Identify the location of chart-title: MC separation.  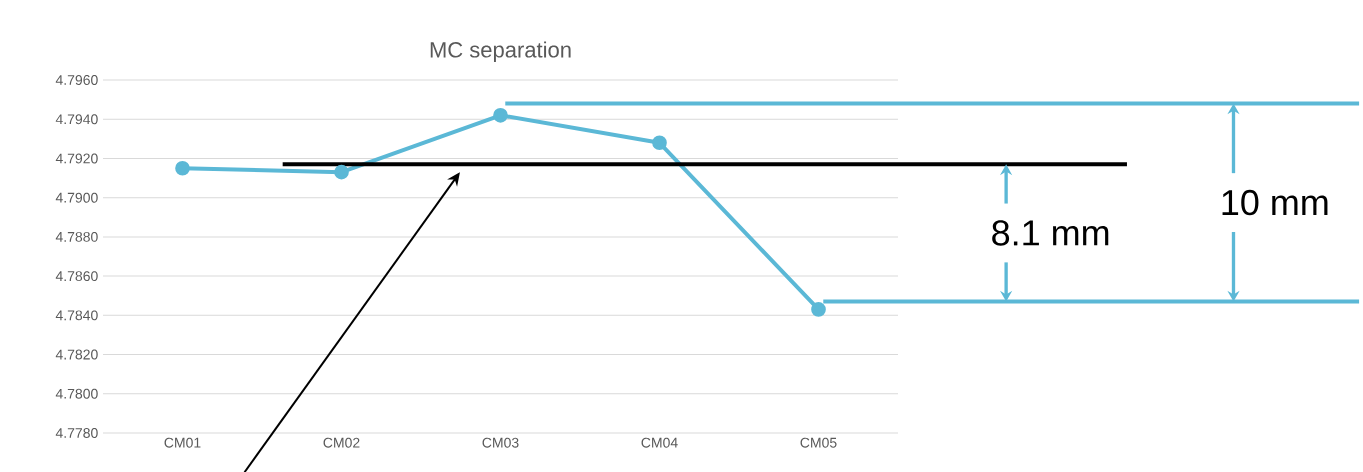
(500, 51).